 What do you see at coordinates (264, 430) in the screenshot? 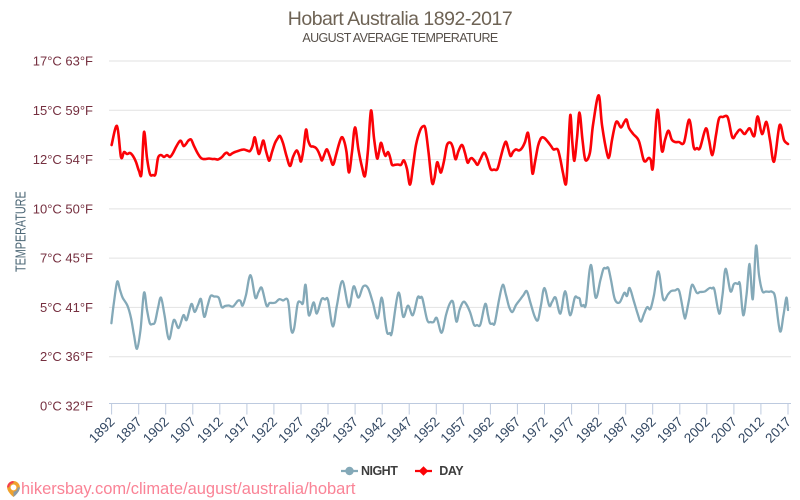
I see `svg-text: 1922` at bounding box center [264, 430].